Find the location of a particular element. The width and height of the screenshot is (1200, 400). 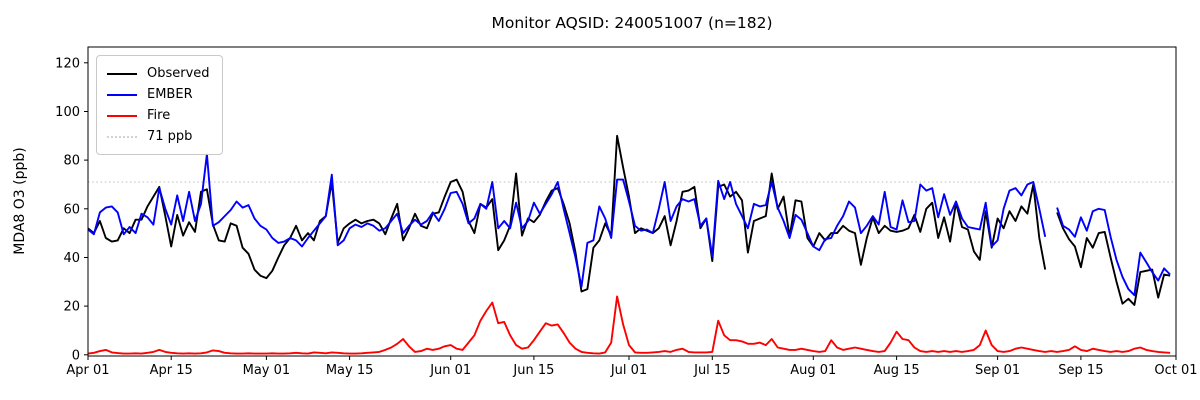

x-tick-label: Oct 01 is located at coordinates (1175, 370).